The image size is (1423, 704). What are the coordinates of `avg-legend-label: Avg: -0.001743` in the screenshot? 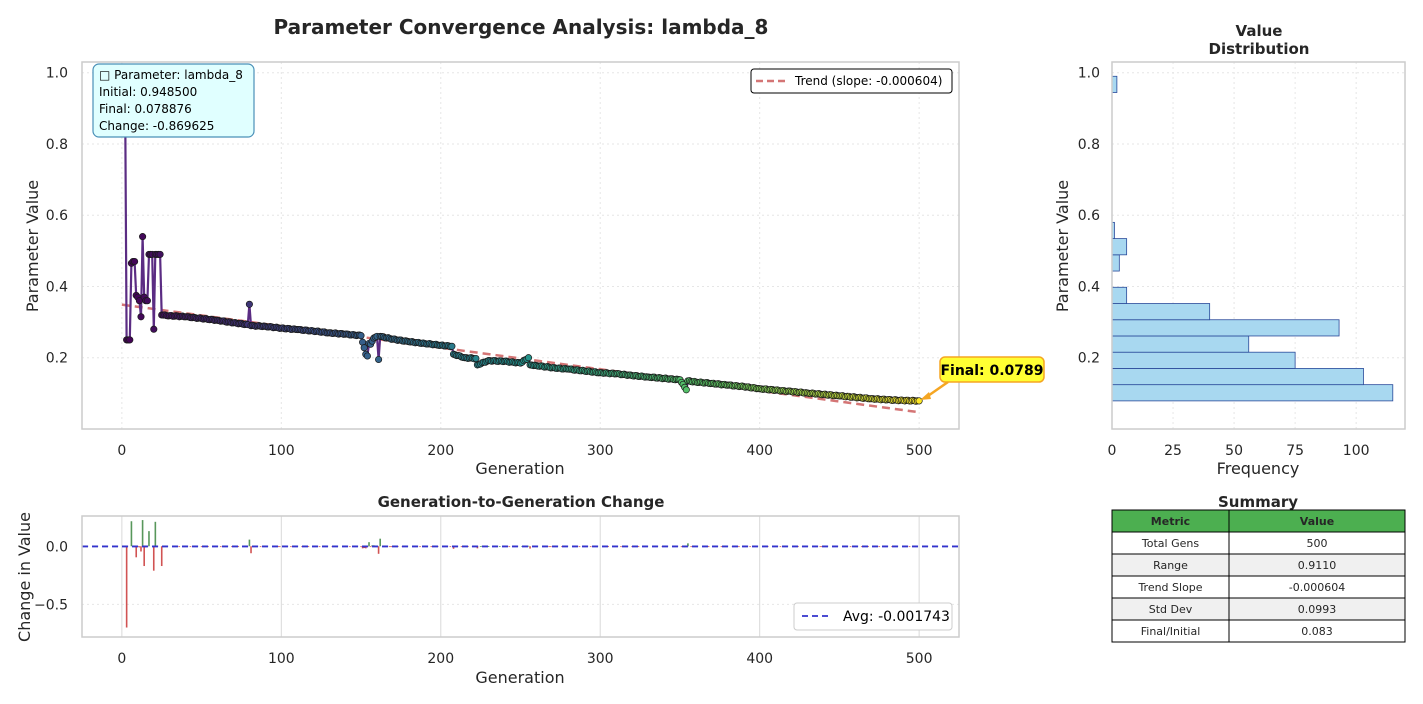 It's located at (896, 617).